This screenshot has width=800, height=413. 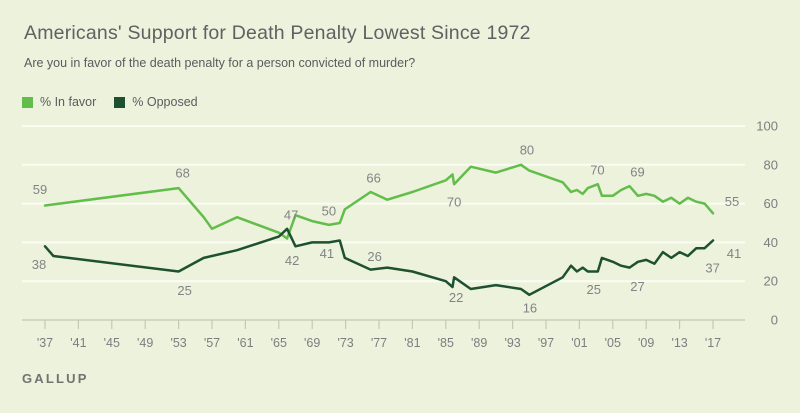 What do you see at coordinates (120, 102) in the screenshot?
I see `opposed-swatch-icon` at bounding box center [120, 102].